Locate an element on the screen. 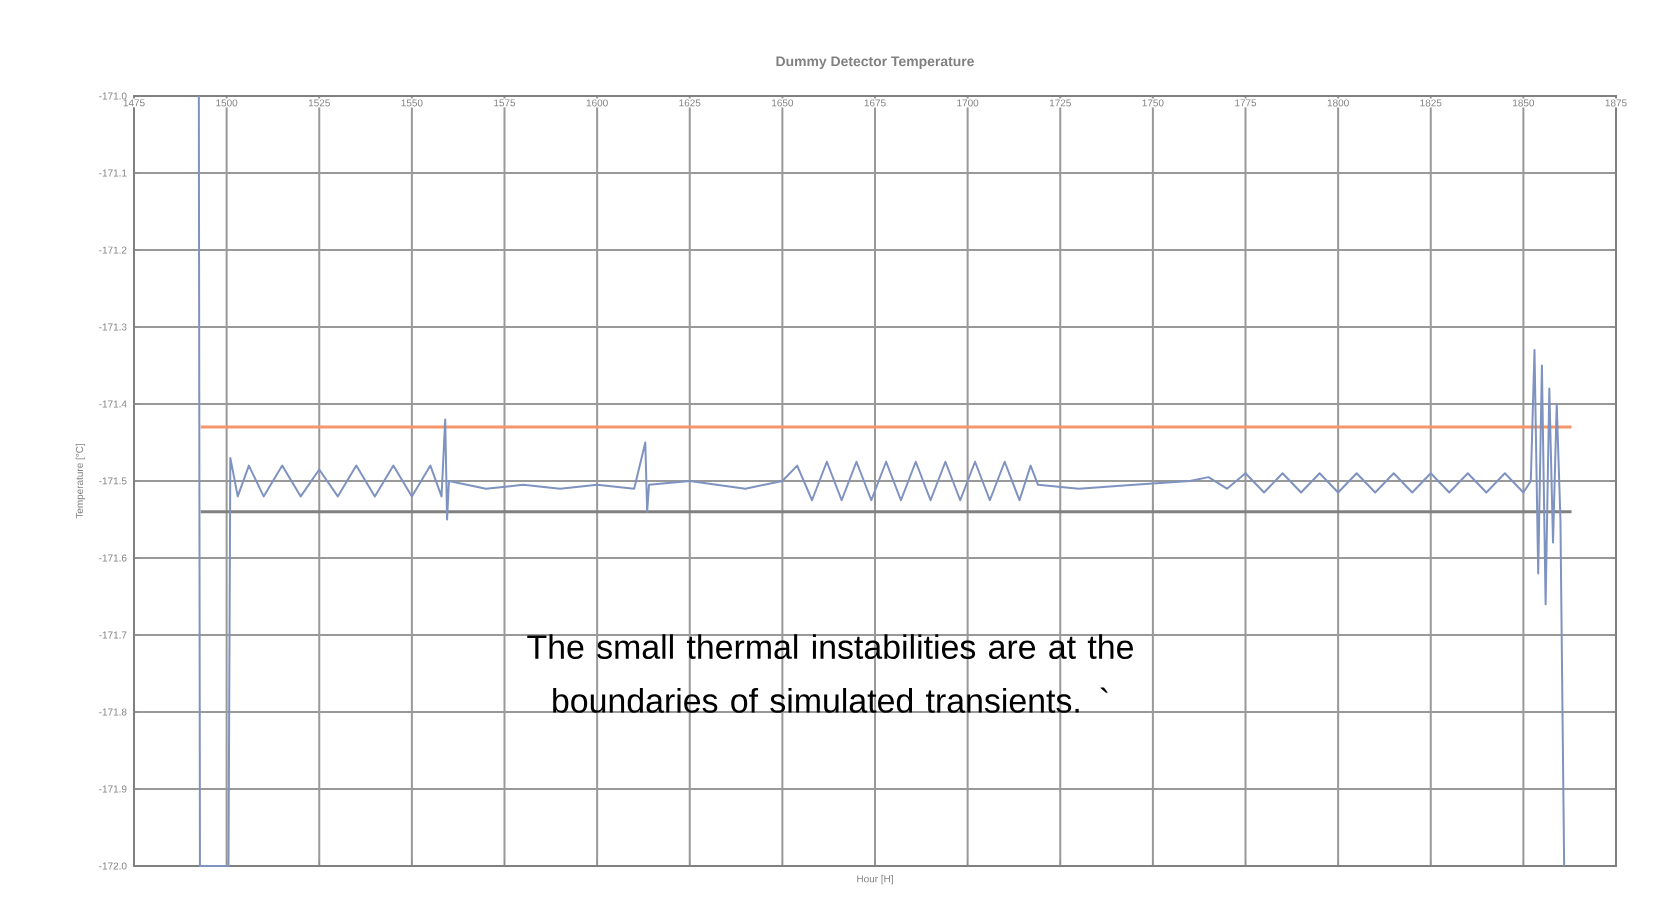  annotation: The small thermal instabilities are at the boundaries of simulated transients. ` is located at coordinates (830, 673).